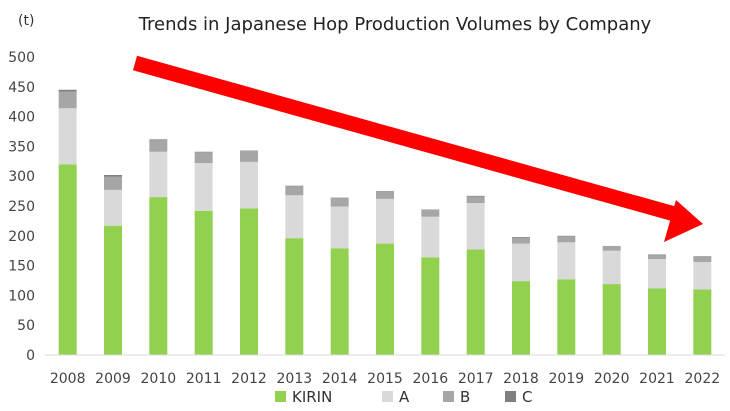  Describe the element at coordinates (294, 191) in the screenshot. I see `bar-segment-b-2013` at that location.